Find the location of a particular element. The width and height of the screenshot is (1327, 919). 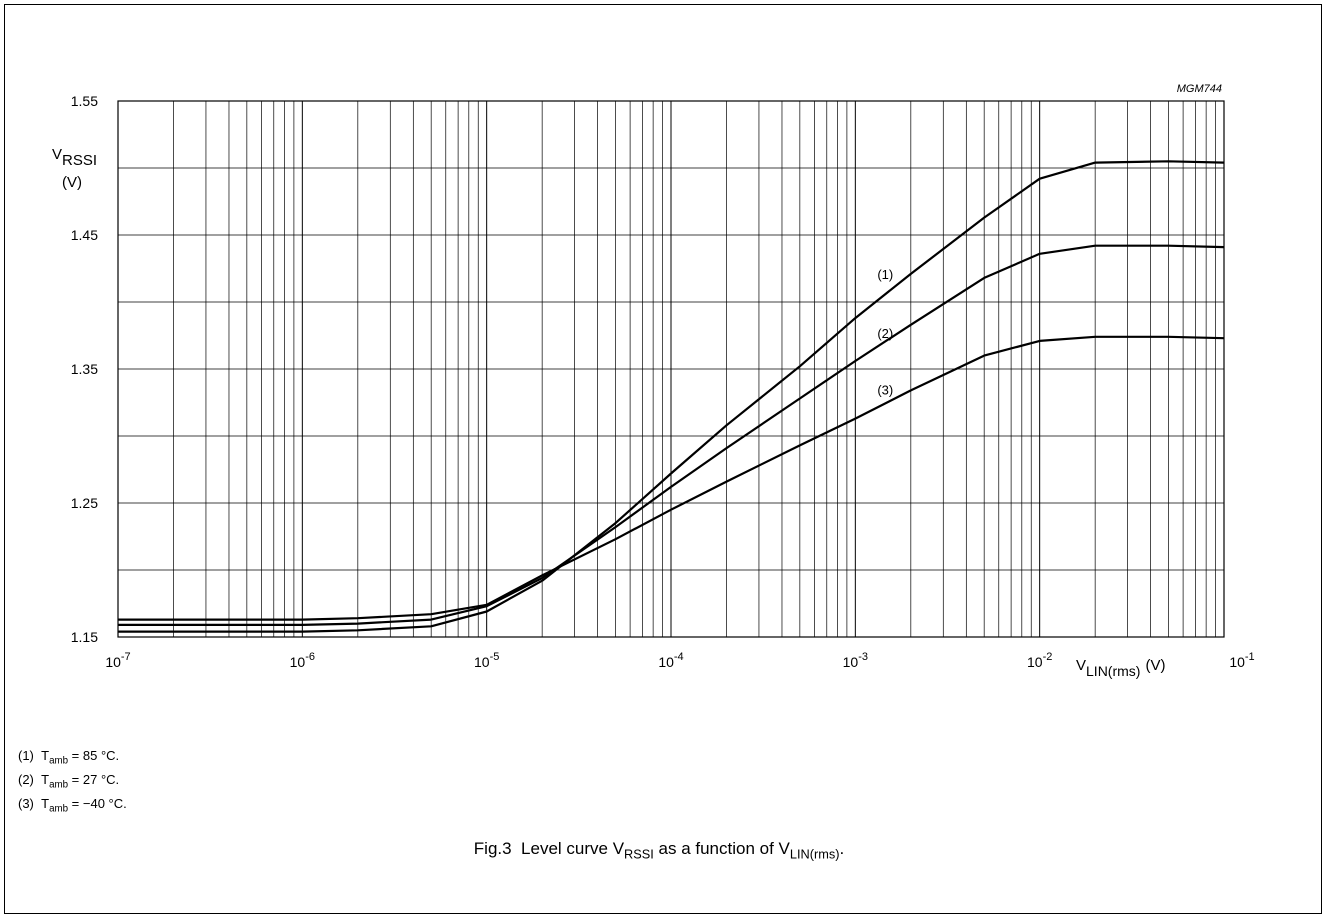

x-axis-title: VLIN(rms) (V) is located at coordinates (1120, 668).